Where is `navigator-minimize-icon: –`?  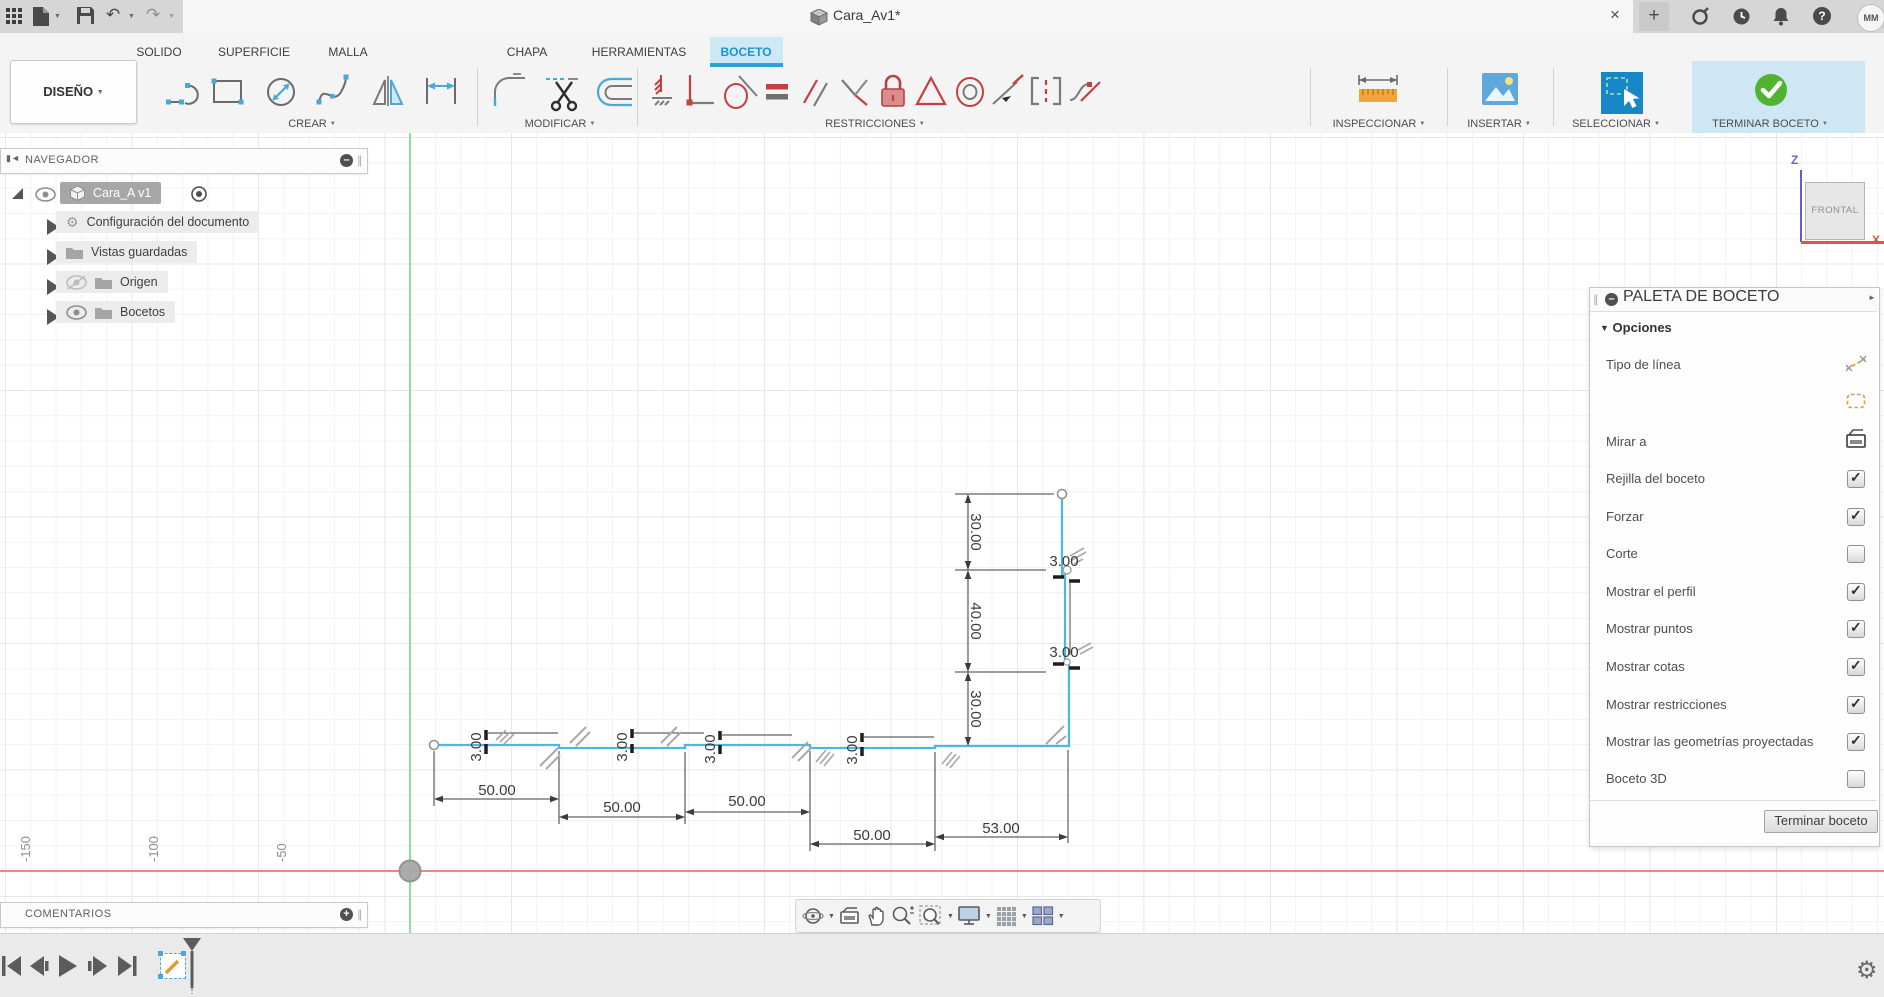
navigator-minimize-icon: – is located at coordinates (346, 160).